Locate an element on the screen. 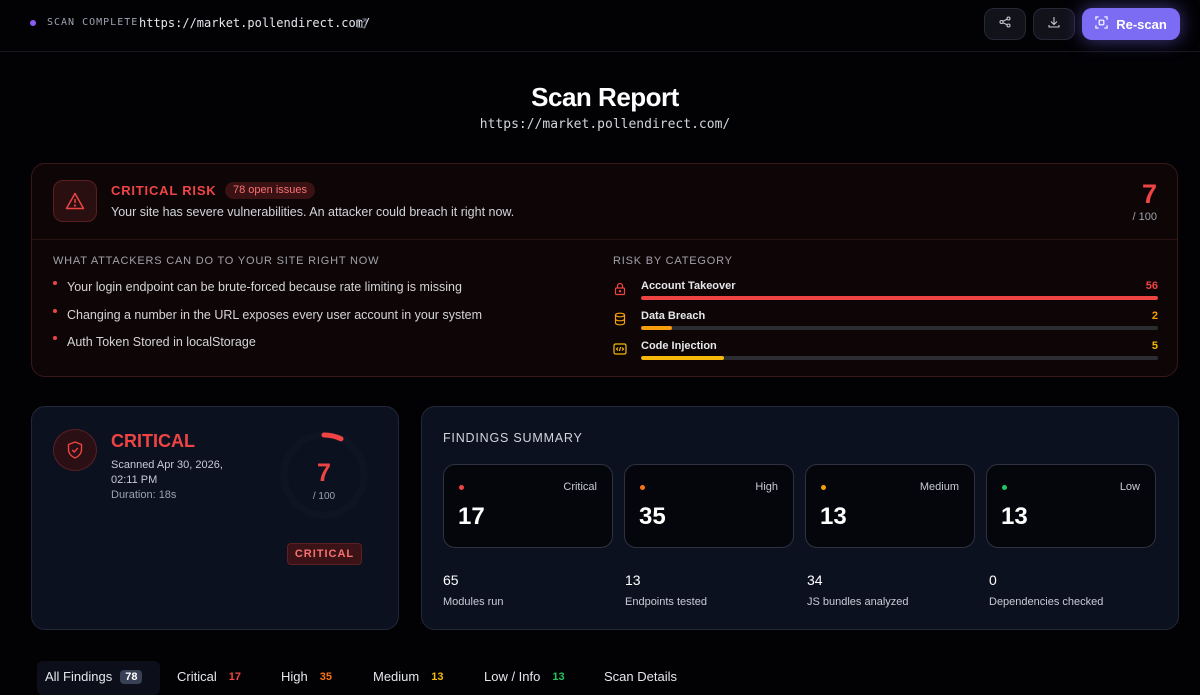  tab-count: 78 is located at coordinates (131, 676).